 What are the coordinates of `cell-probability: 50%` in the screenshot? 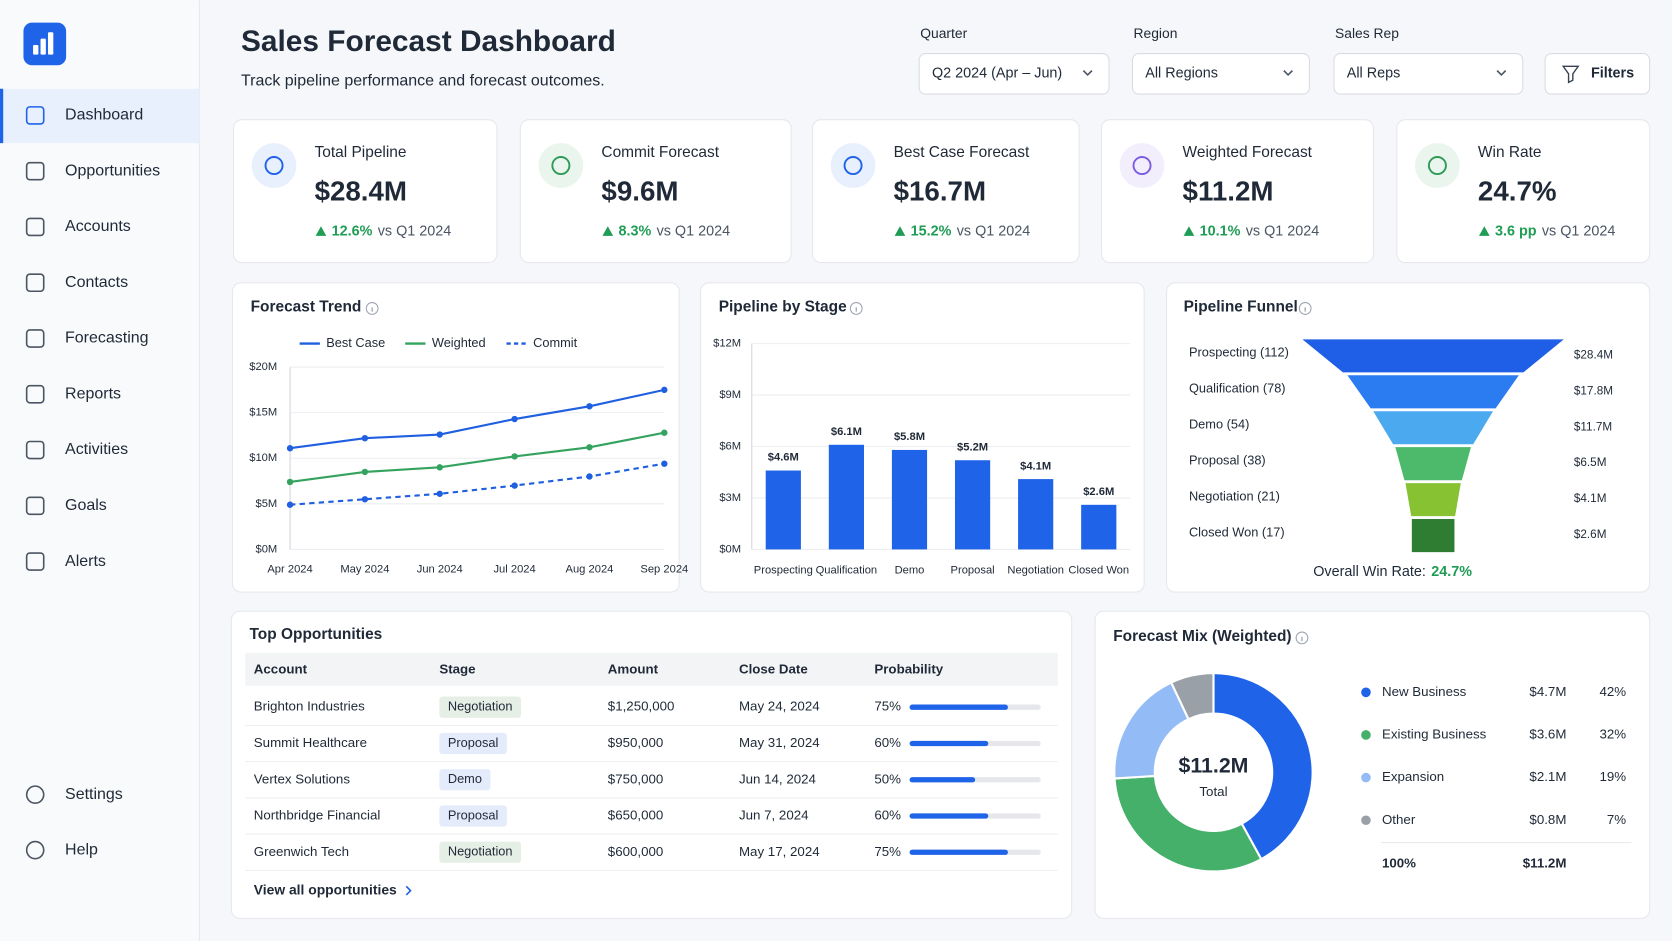 It's located at (887, 778).